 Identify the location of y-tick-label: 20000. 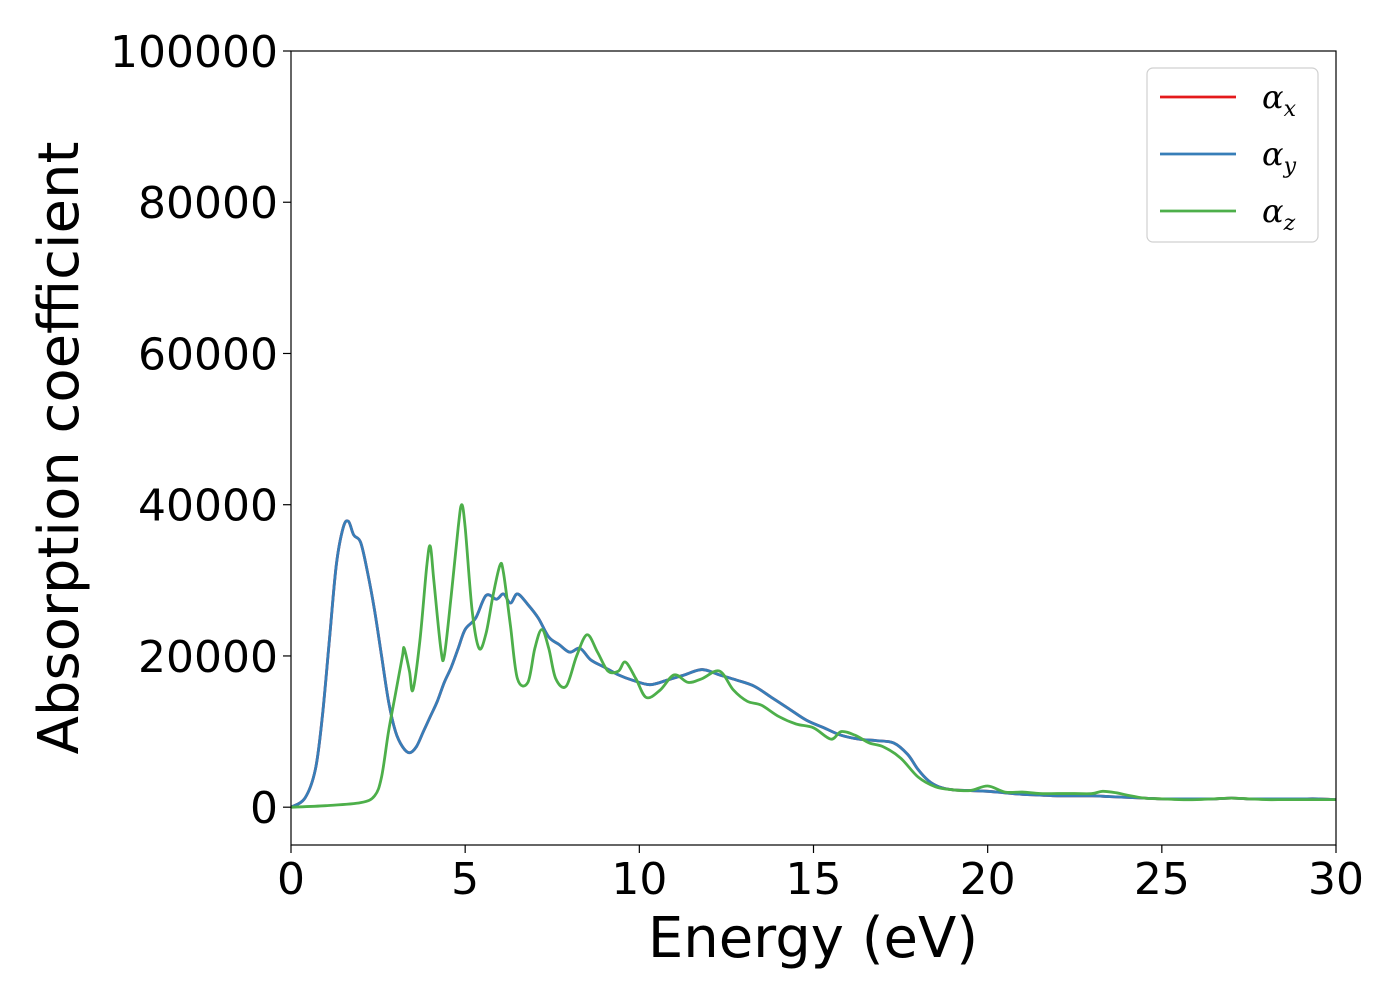
(208, 657).